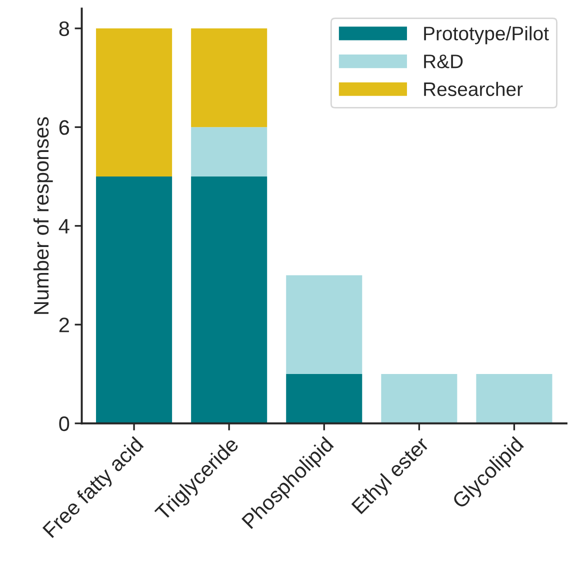 The height and width of the screenshot is (576, 584). What do you see at coordinates (64, 127) in the screenshot?
I see `y-tick-label: 6` at bounding box center [64, 127].